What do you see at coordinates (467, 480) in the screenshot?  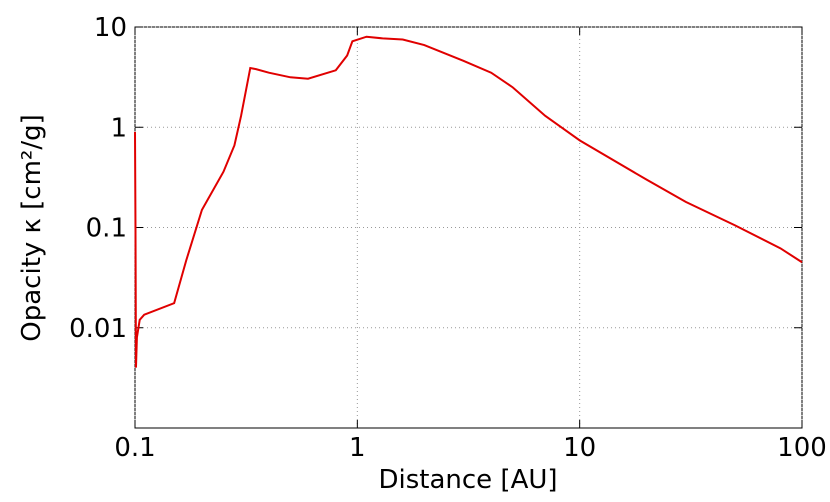 I see `x-axis-label: Distance [AU]` at bounding box center [467, 480].